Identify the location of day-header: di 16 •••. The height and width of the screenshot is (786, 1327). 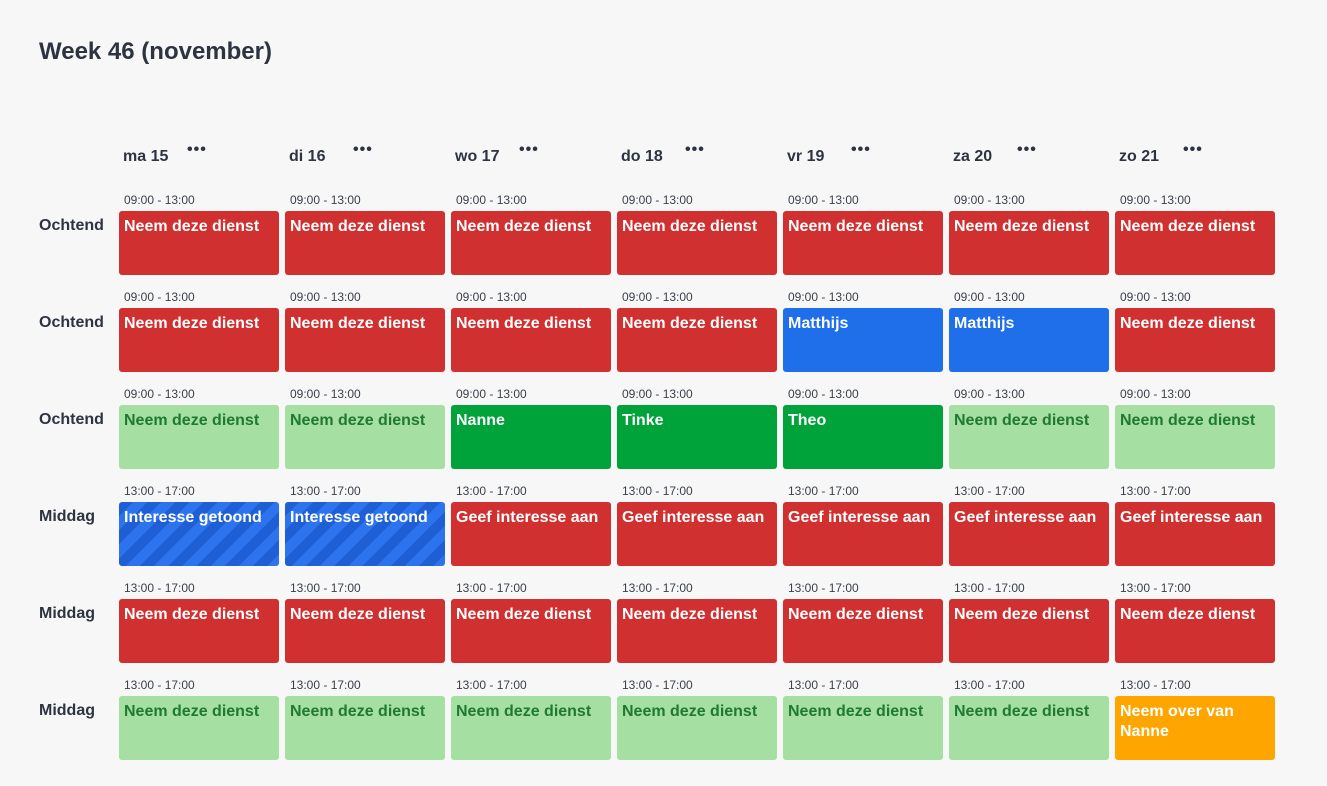
(330, 155).